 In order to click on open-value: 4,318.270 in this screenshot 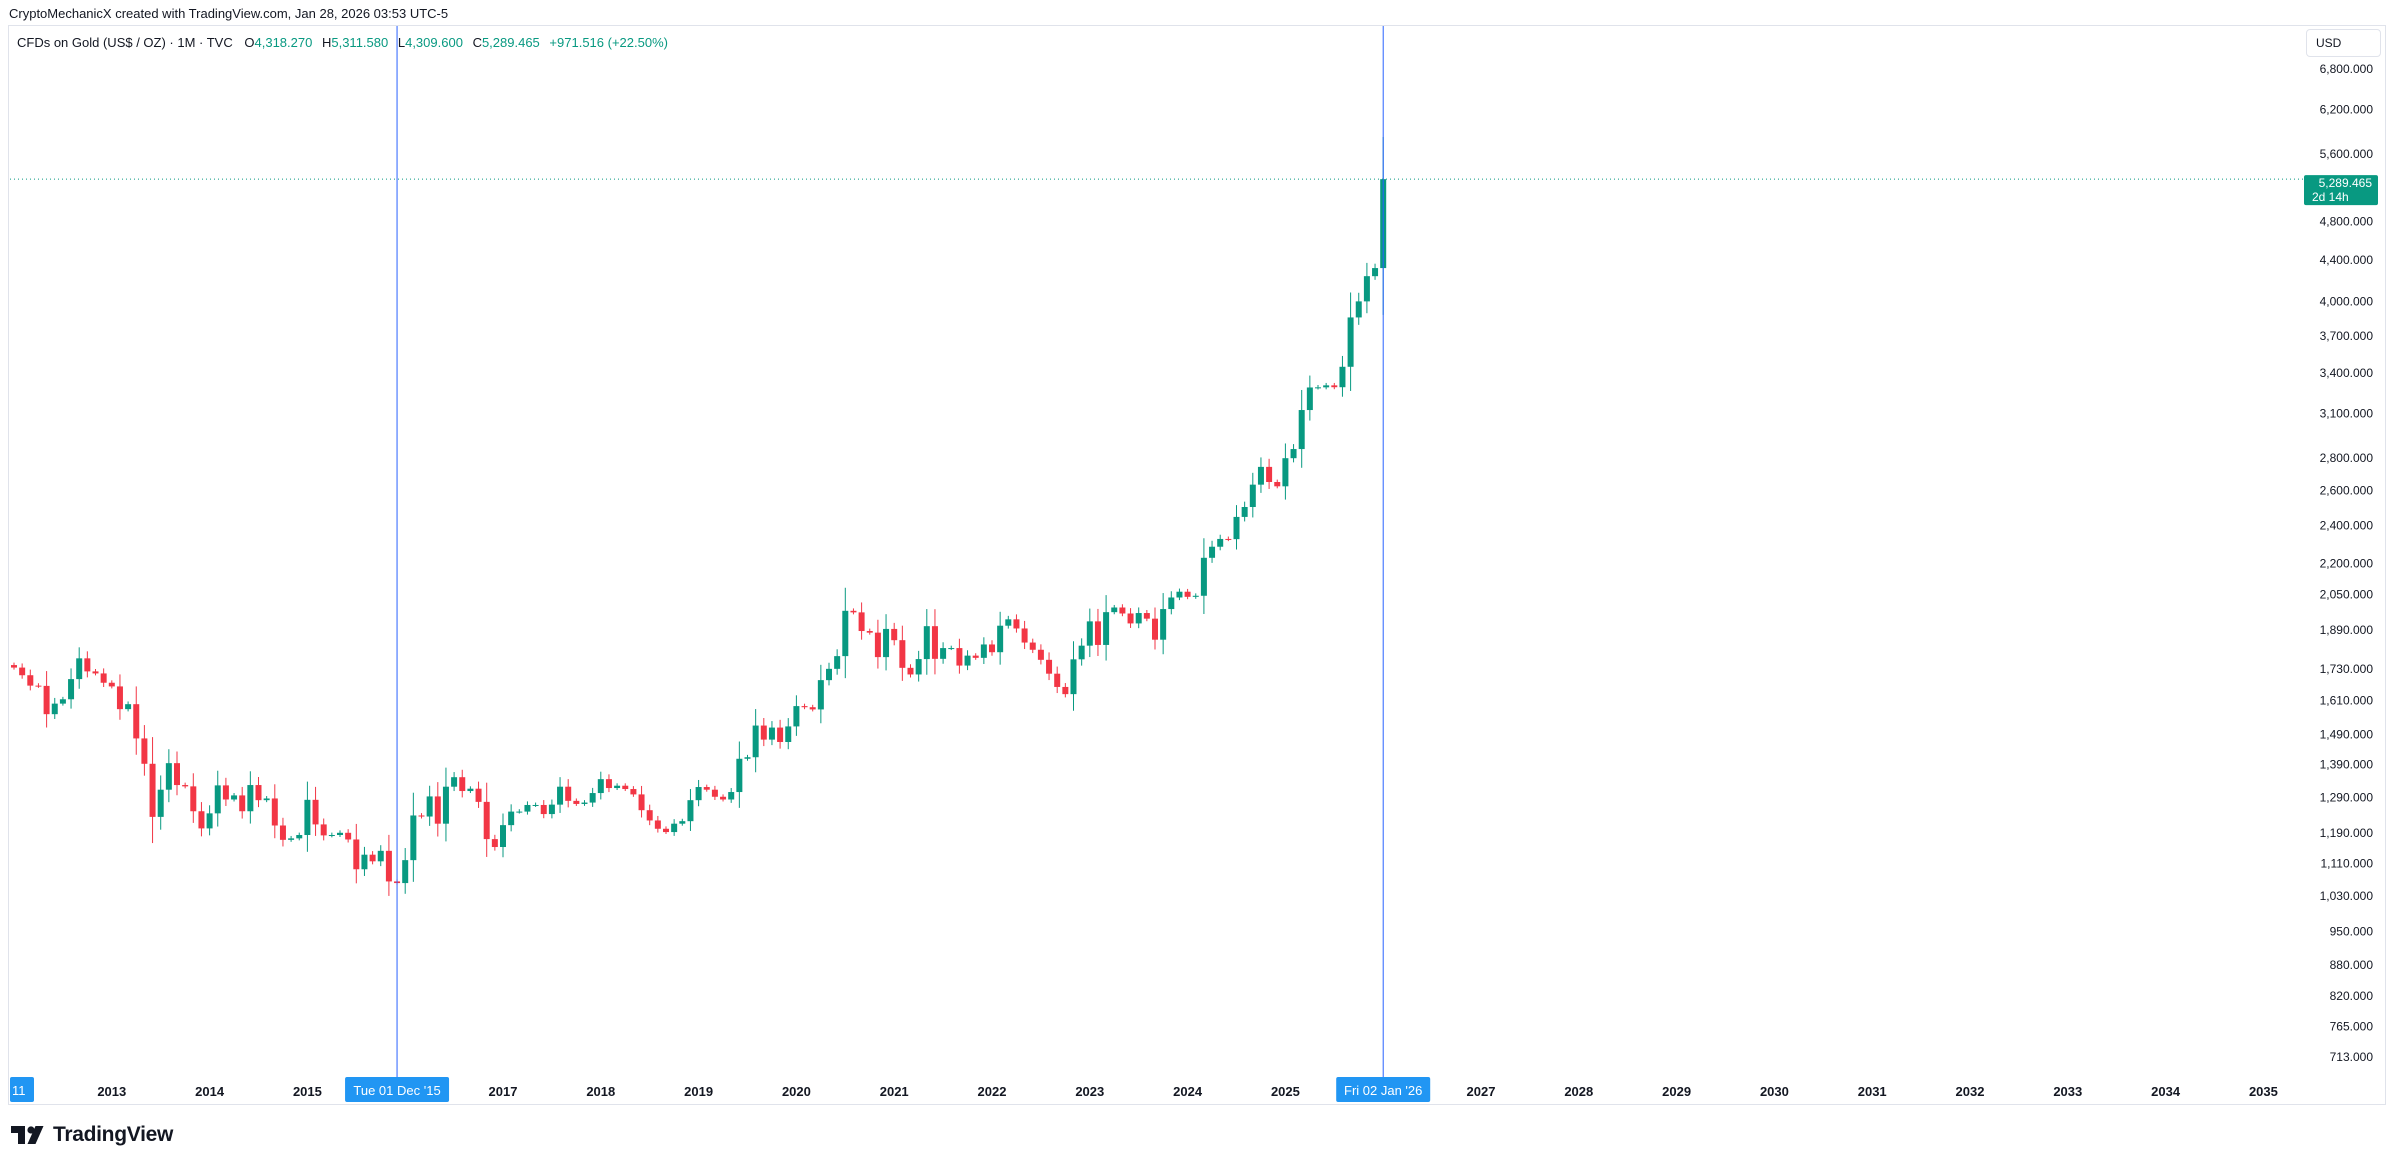, I will do `click(283, 42)`.